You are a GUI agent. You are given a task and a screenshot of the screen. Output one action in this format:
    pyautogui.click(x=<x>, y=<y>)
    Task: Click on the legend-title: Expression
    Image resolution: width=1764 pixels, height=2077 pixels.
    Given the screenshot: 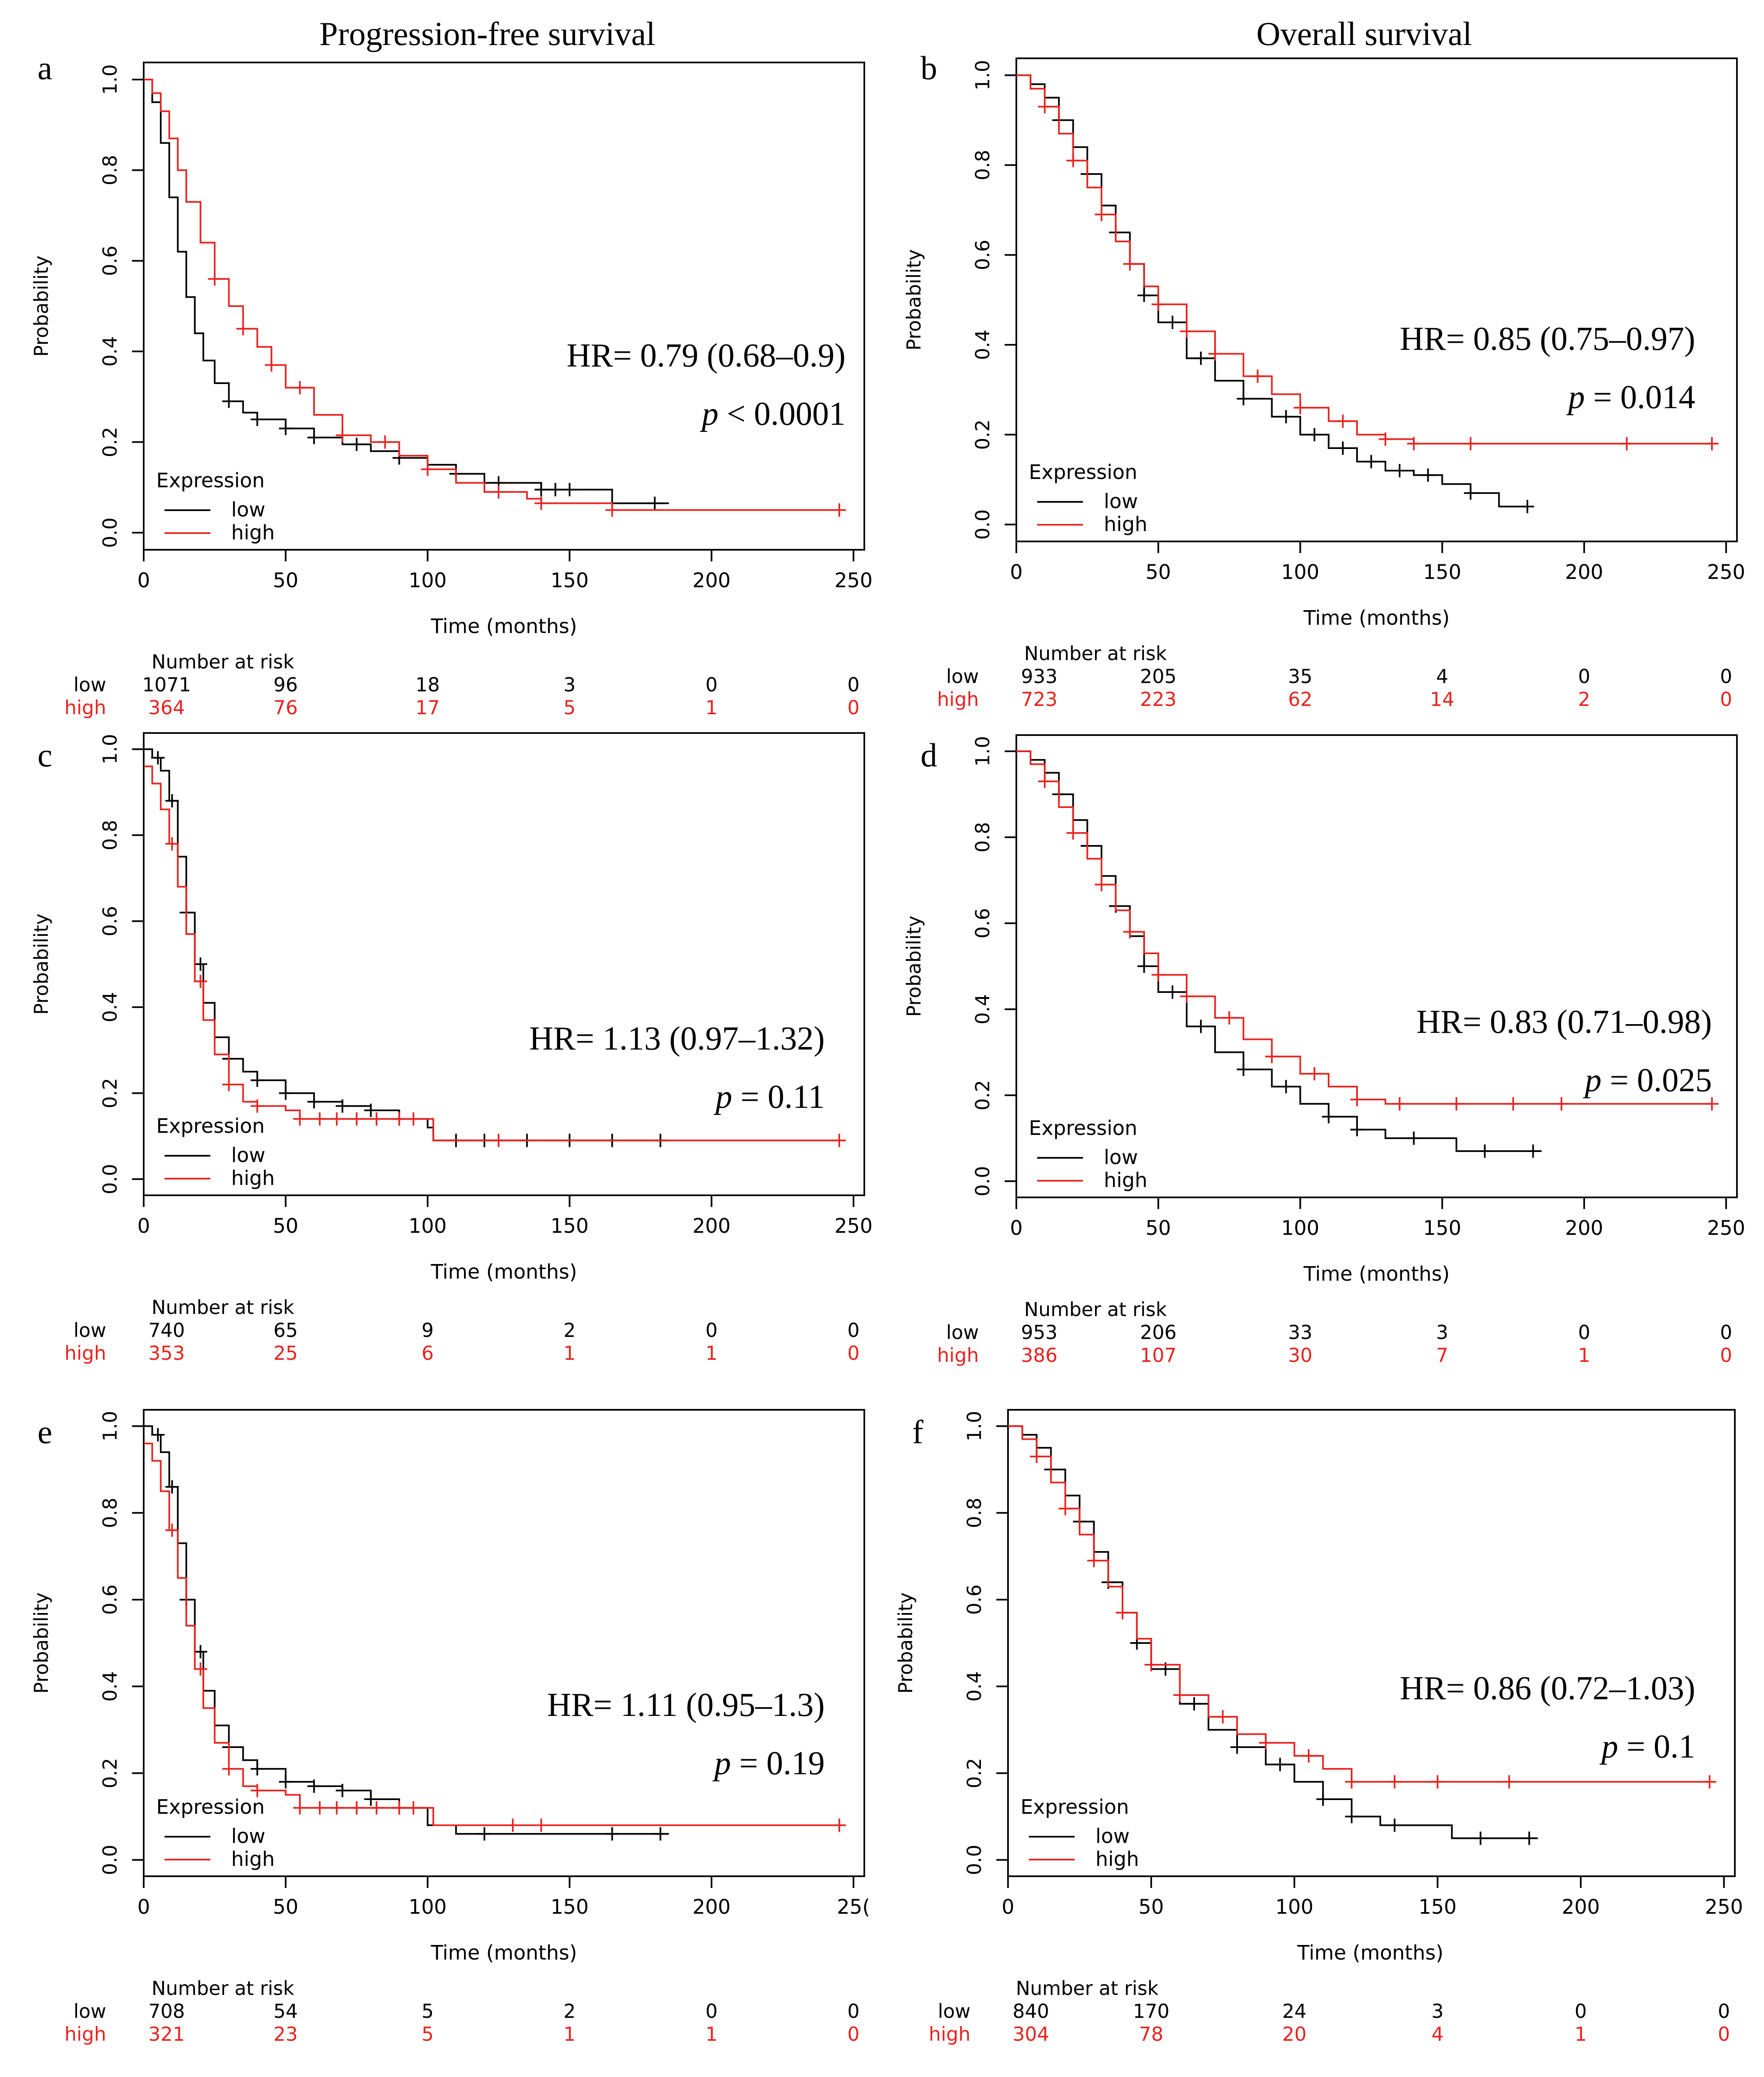 What is the action you would take?
    pyautogui.click(x=1083, y=472)
    